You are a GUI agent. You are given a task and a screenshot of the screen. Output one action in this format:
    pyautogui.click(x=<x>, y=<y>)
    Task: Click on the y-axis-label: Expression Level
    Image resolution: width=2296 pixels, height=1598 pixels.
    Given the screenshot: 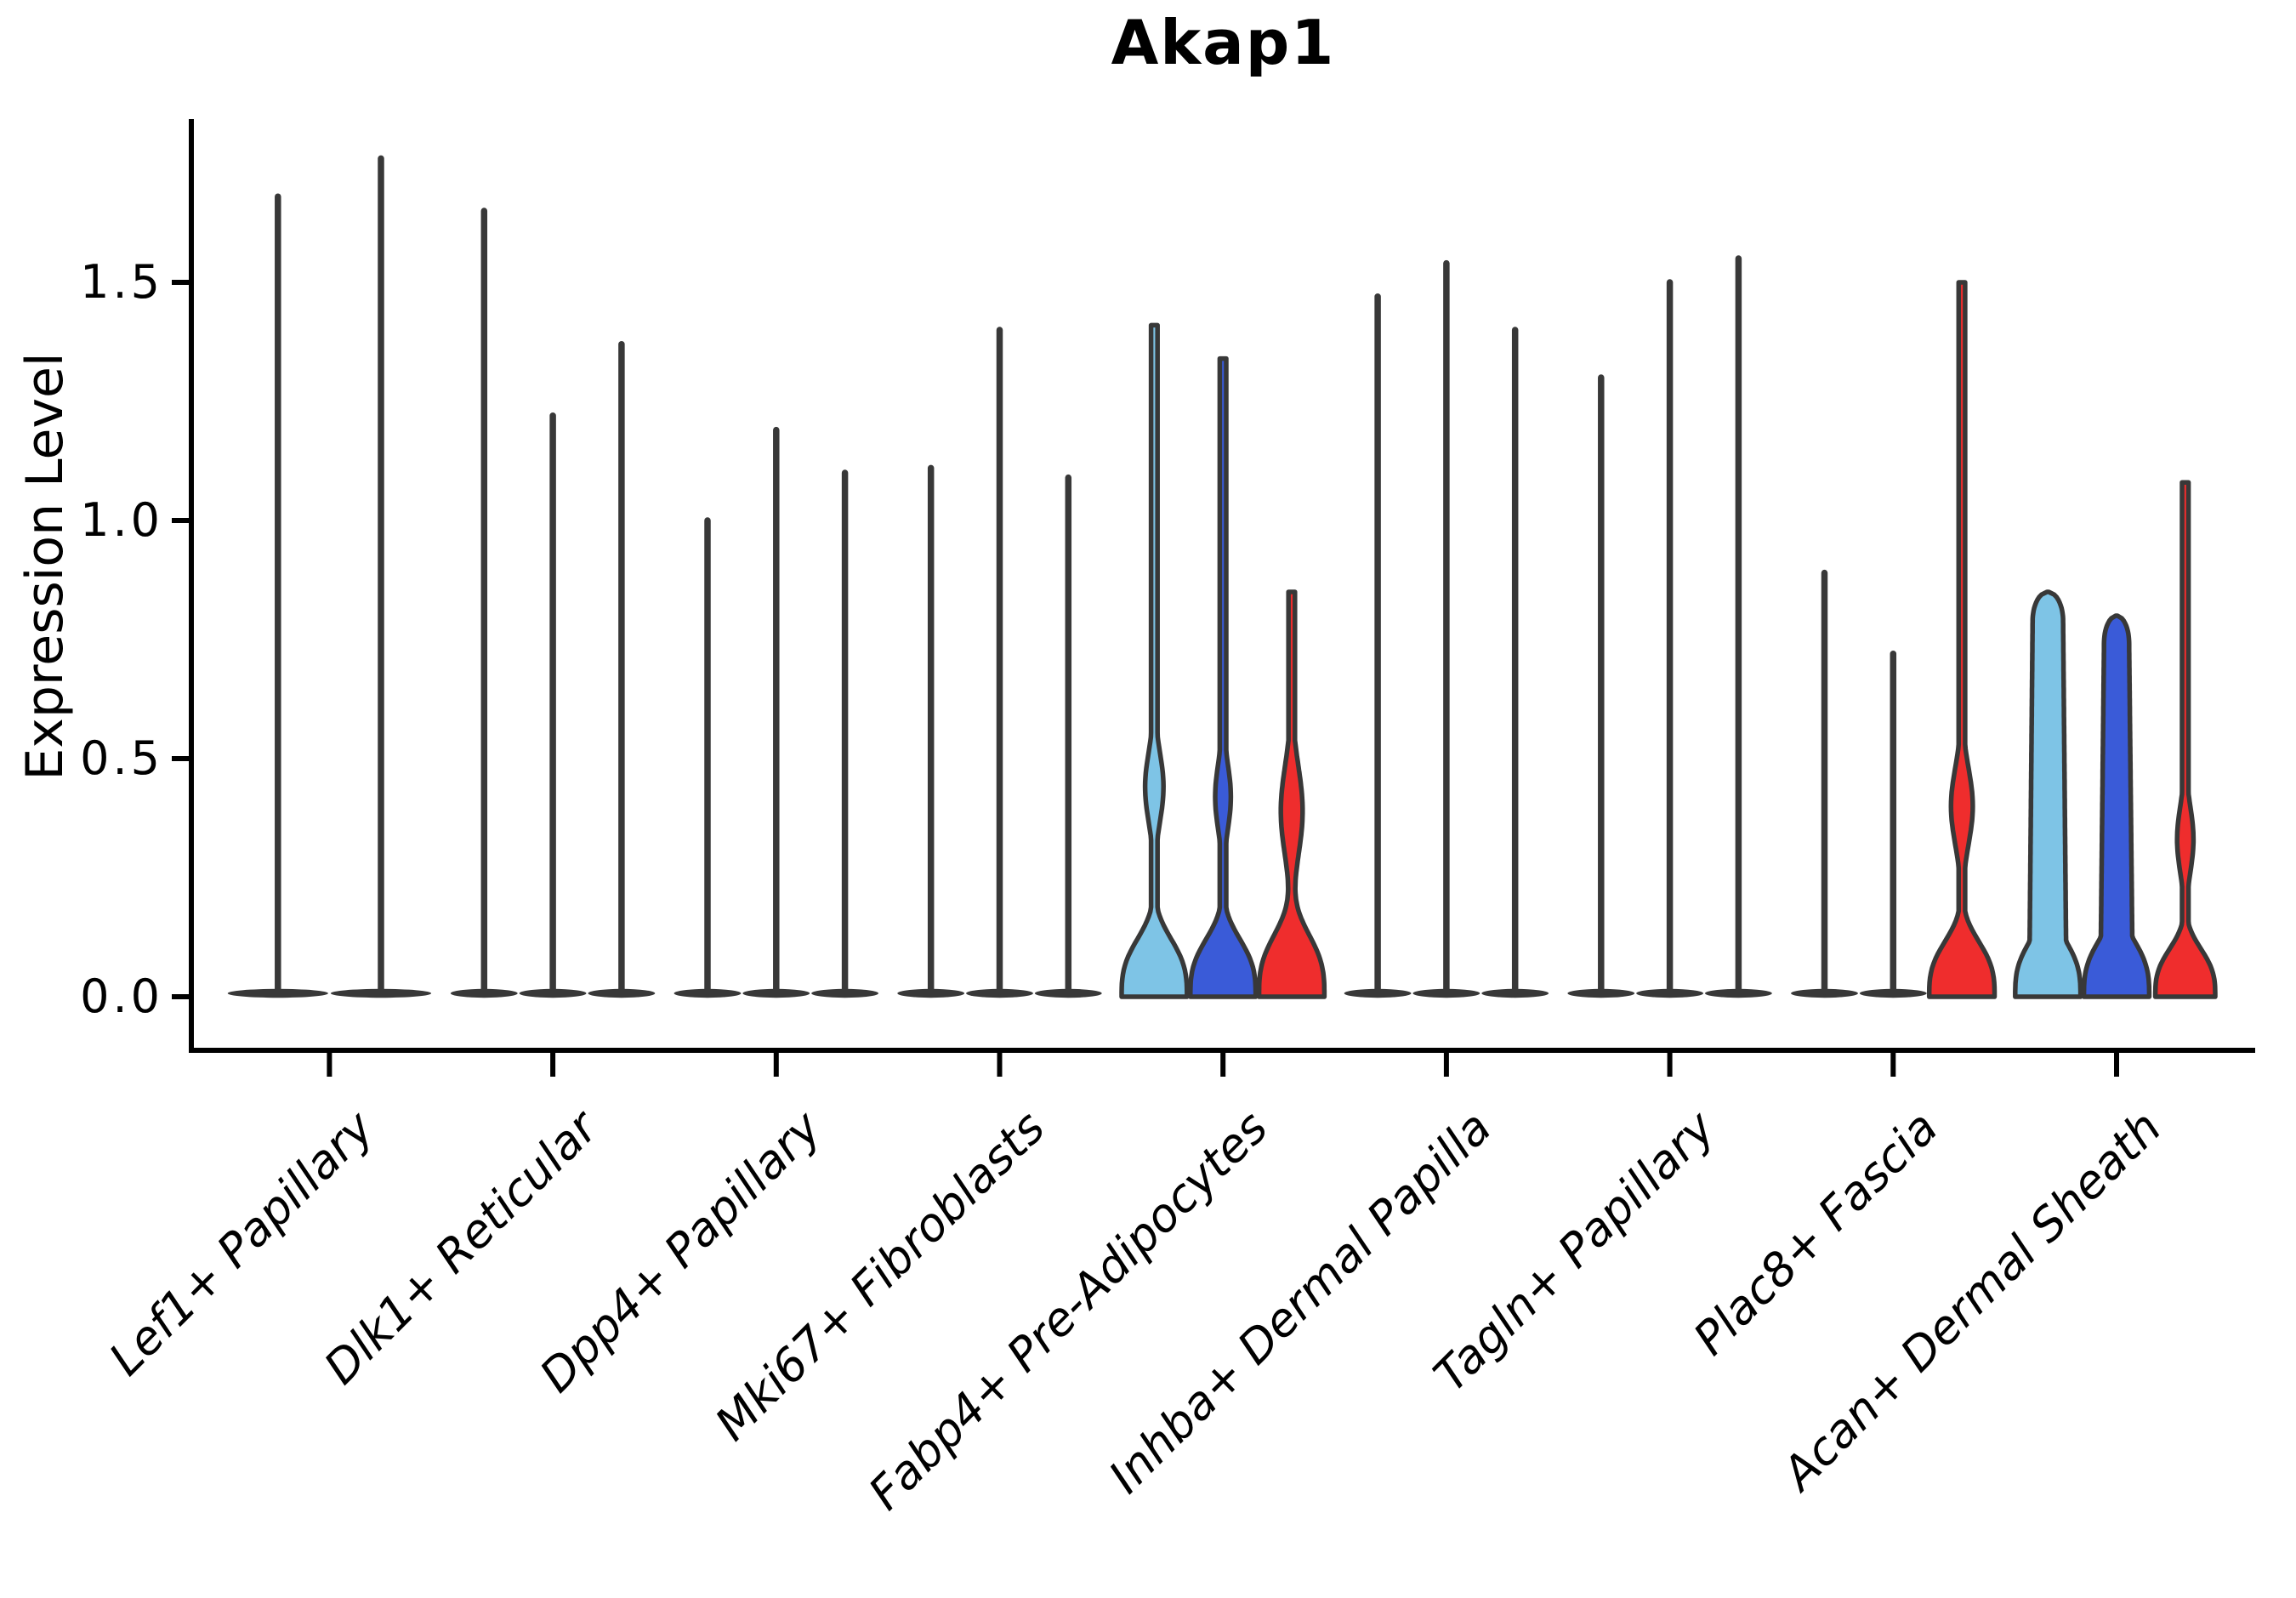 What is the action you would take?
    pyautogui.click(x=45, y=566)
    